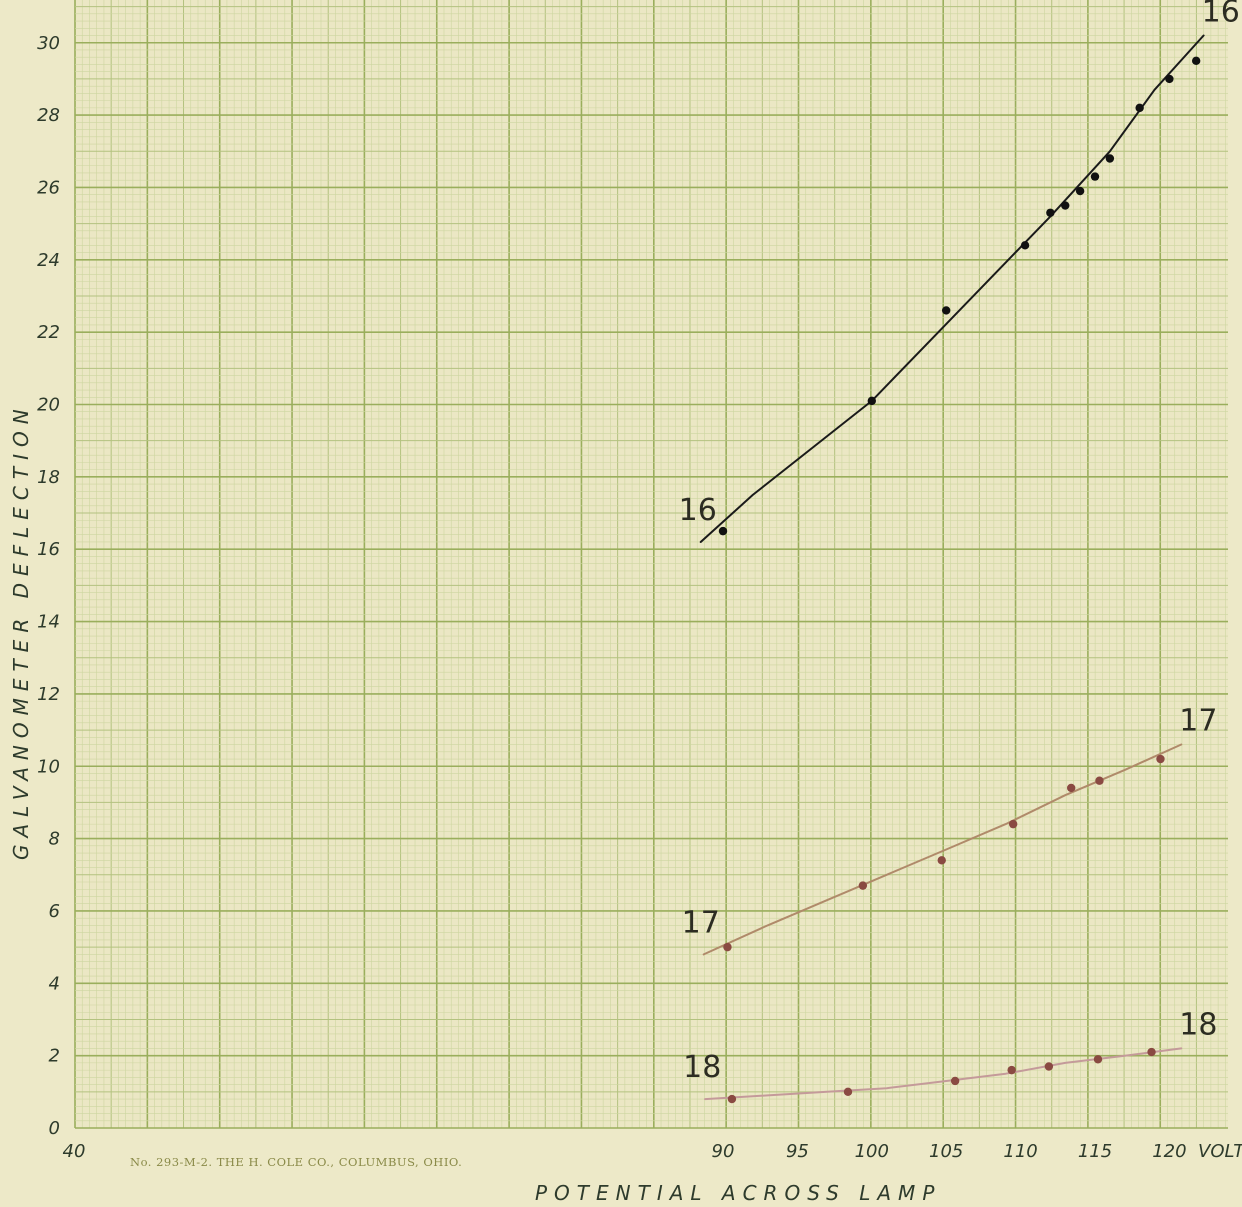 The image size is (1242, 1207). Describe the element at coordinates (1169, 1151) in the screenshot. I see `x-tick-label: 120` at that location.